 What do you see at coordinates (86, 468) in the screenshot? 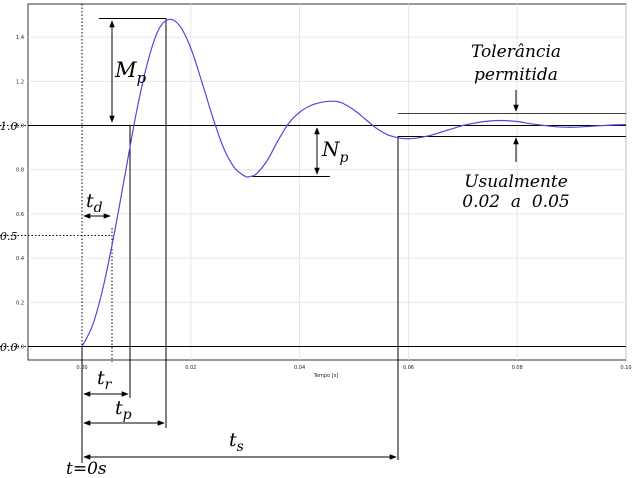
I see `t0-label: t=0s` at bounding box center [86, 468].